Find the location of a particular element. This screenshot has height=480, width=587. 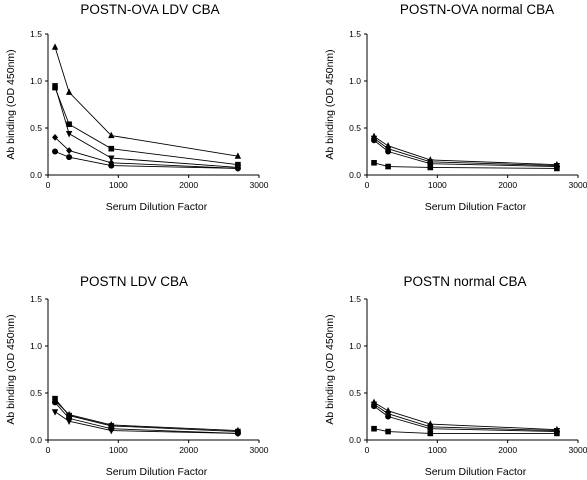

chart-title: POSTN-OVA LDV CBA is located at coordinates (149, 9).